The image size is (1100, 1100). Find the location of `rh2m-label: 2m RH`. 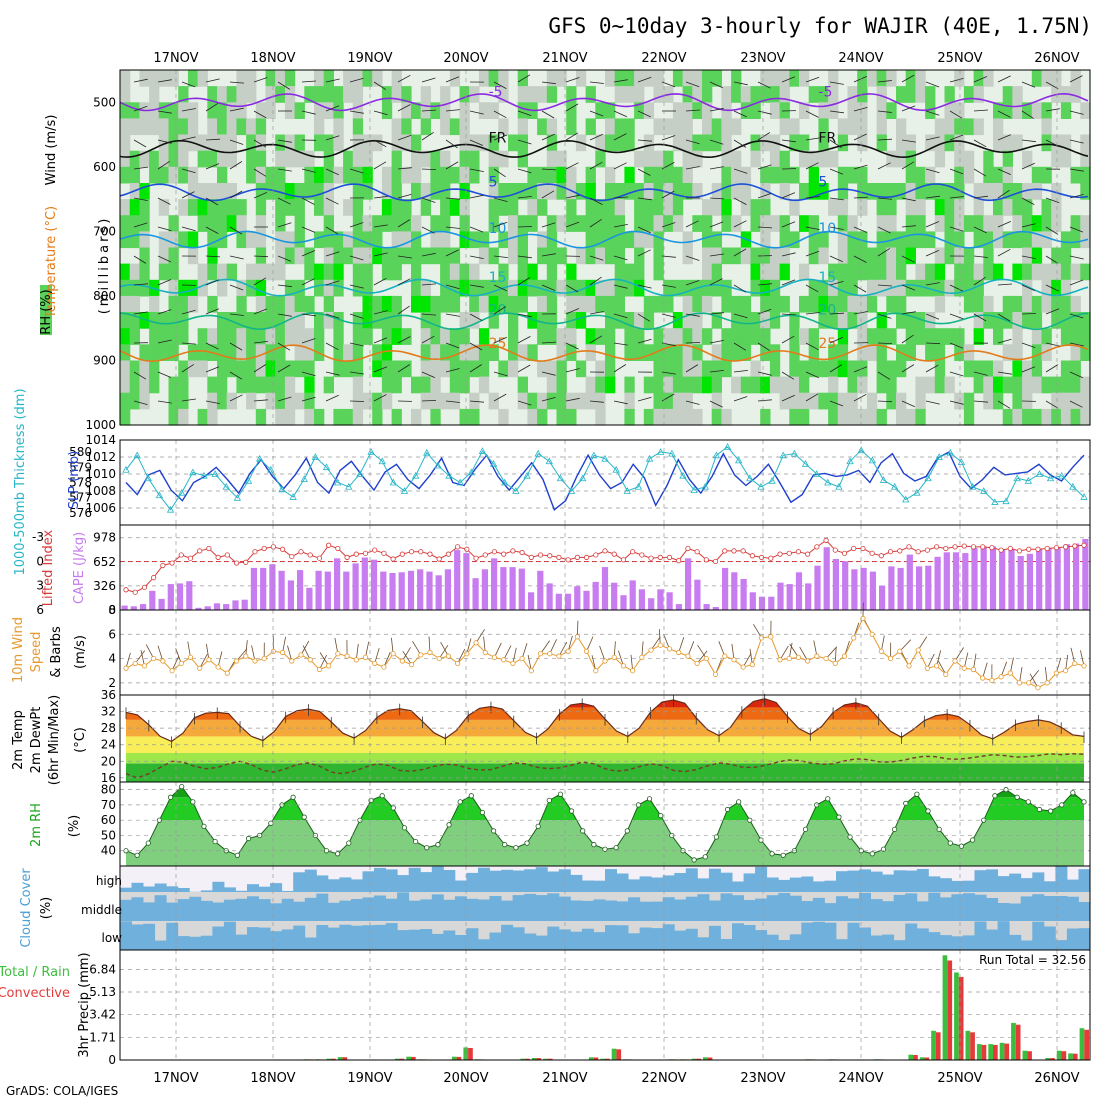

rh2m-label: 2m RH is located at coordinates (36, 825).